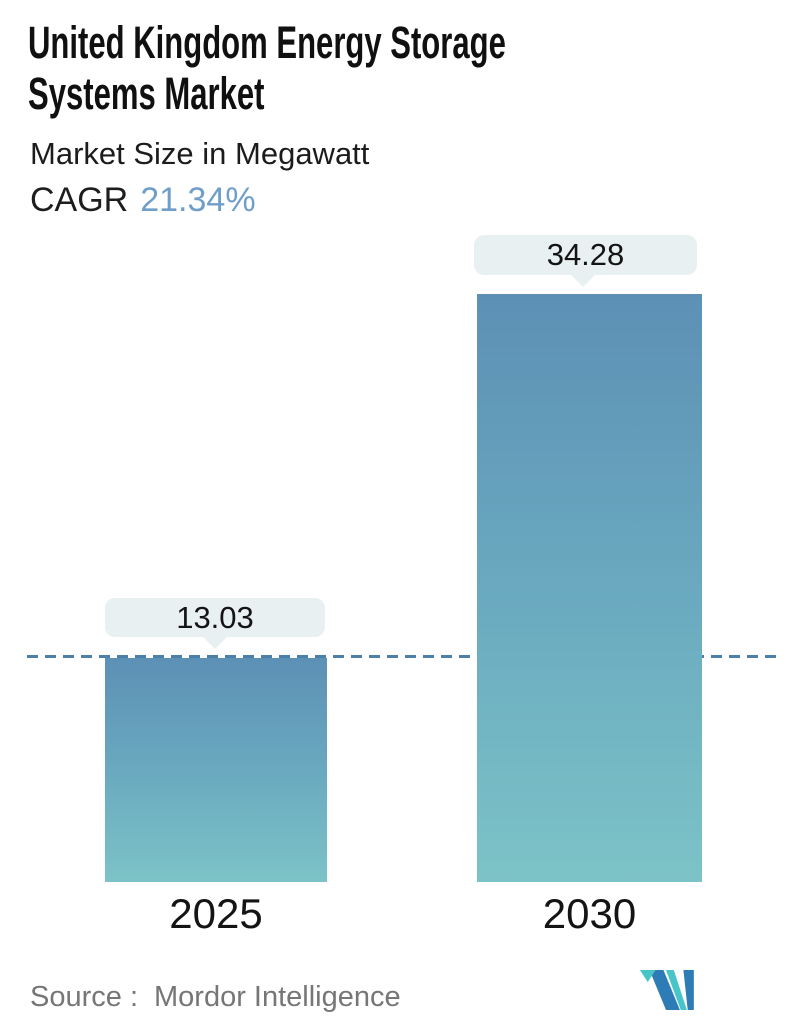 Image resolution: width=796 pixels, height=1034 pixels. What do you see at coordinates (215, 642) in the screenshot?
I see `callout-pointer-2025` at bounding box center [215, 642].